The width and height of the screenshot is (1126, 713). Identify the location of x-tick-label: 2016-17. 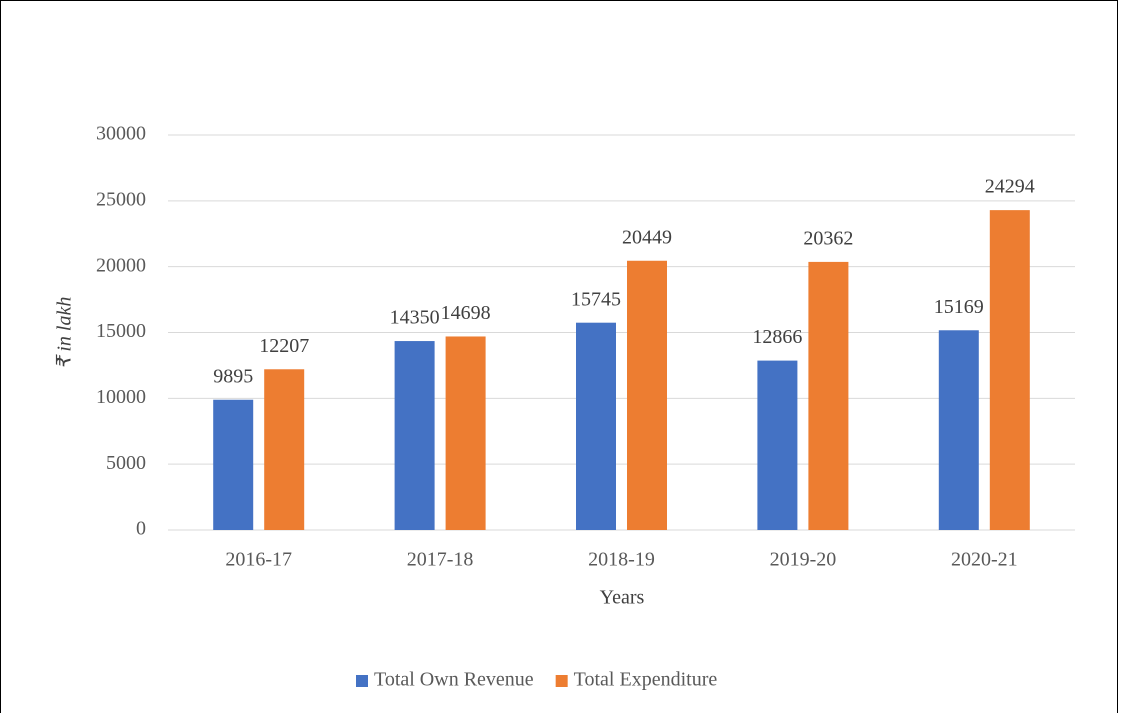
(258, 560).